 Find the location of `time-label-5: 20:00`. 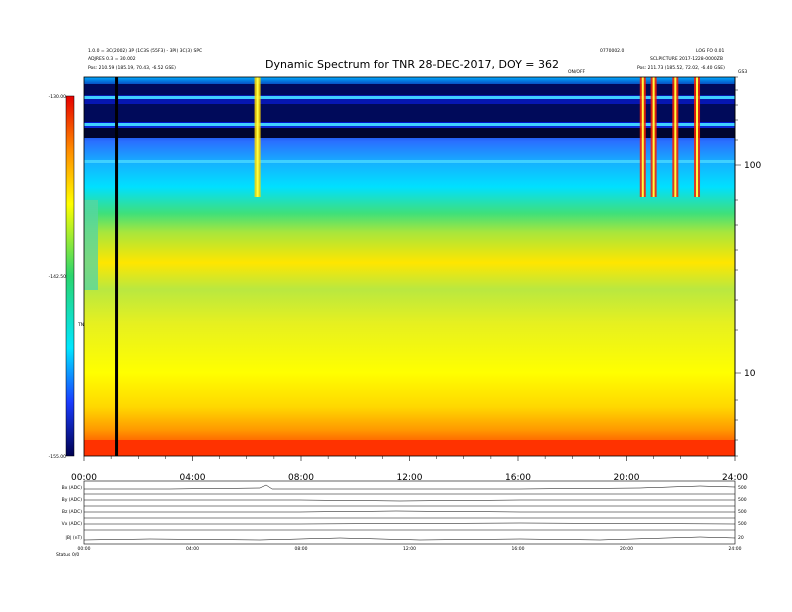

time-label-5: 20:00 is located at coordinates (627, 478).